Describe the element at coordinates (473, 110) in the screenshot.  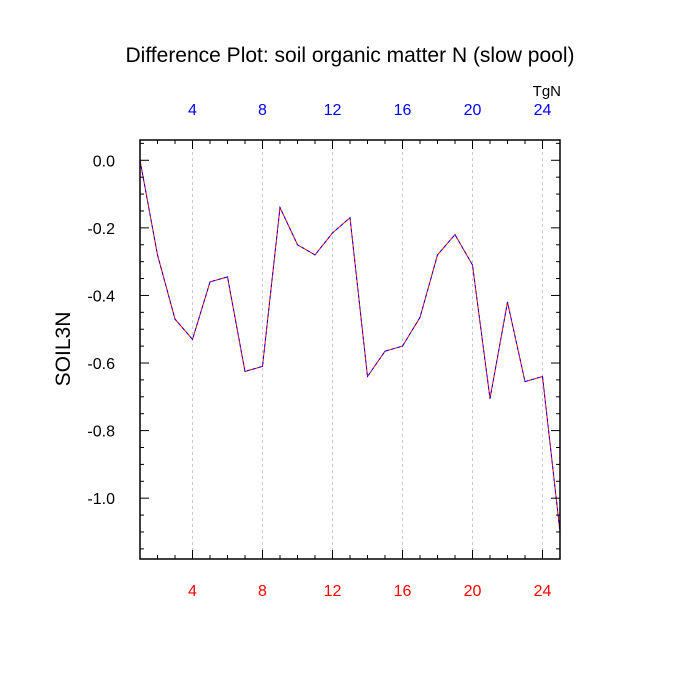
I see `x-tick-label-top-20: 20` at that location.